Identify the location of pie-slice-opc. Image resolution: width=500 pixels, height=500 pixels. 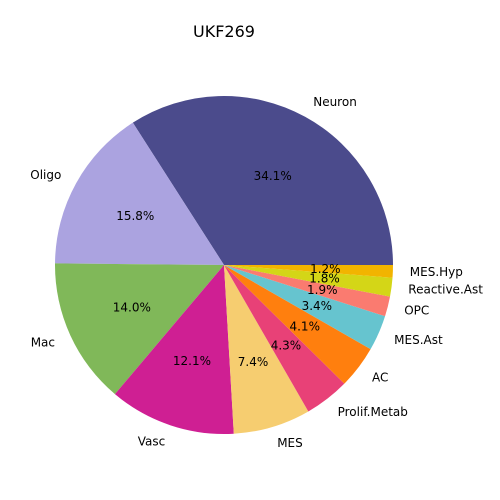
(307, 291).